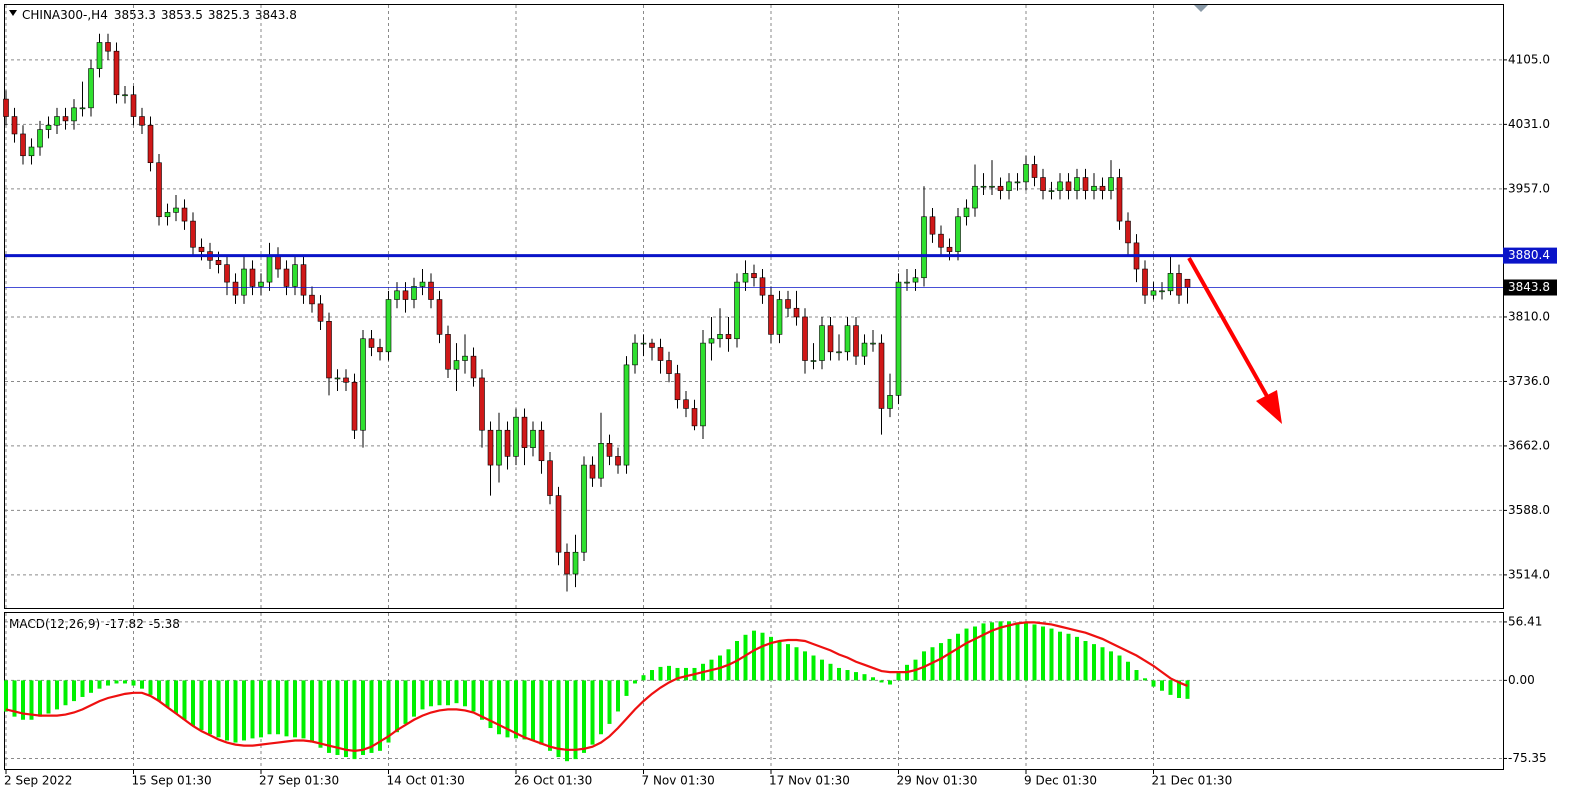 This screenshot has width=1579, height=803. What do you see at coordinates (54, 624) in the screenshot?
I see `macd-name: MACD(12,26,9)` at bounding box center [54, 624].